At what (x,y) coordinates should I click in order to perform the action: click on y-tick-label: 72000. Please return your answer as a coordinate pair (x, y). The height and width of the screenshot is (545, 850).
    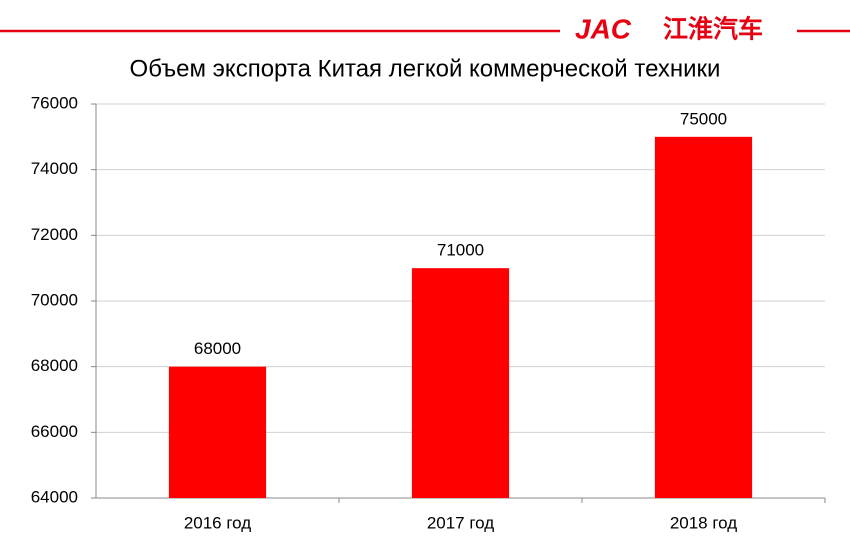
    Looking at the image, I should click on (54, 234).